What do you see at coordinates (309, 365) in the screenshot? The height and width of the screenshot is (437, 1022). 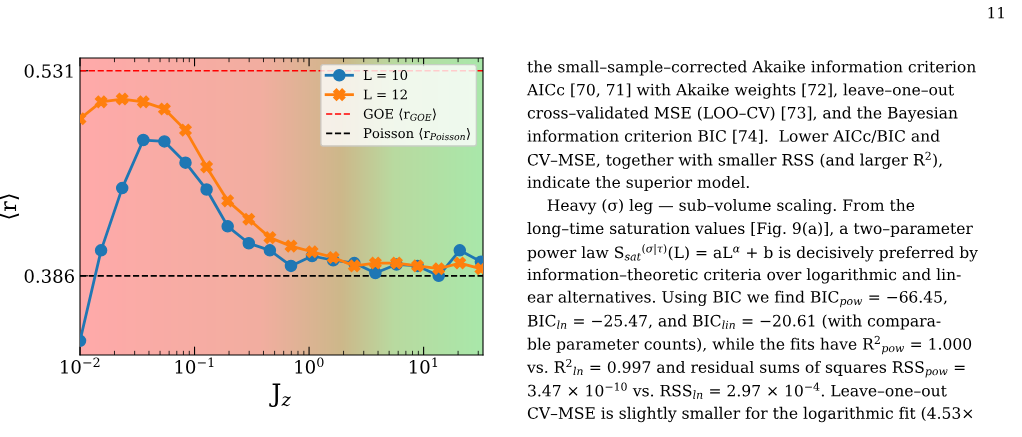 I see `x-tick-label: 10$^{0}$` at bounding box center [309, 365].